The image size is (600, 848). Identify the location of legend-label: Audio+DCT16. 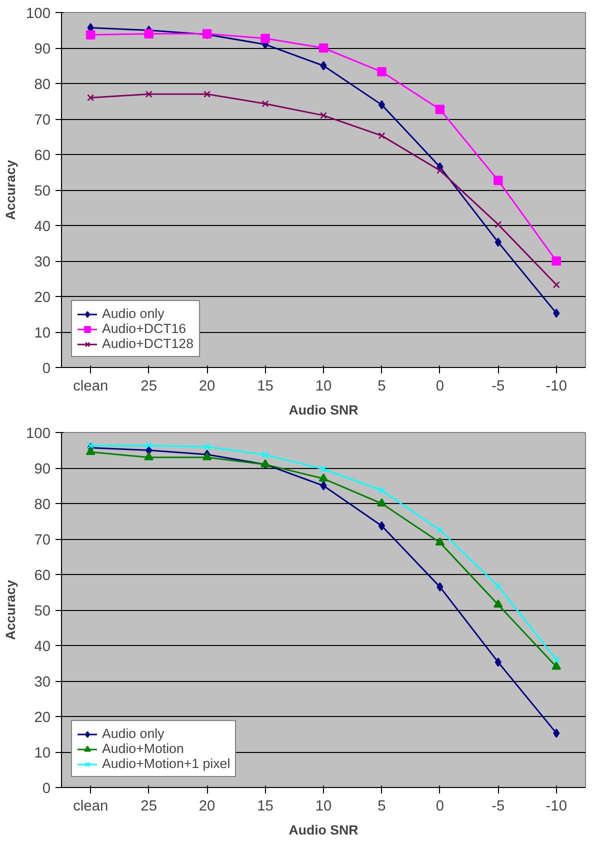
(144, 328).